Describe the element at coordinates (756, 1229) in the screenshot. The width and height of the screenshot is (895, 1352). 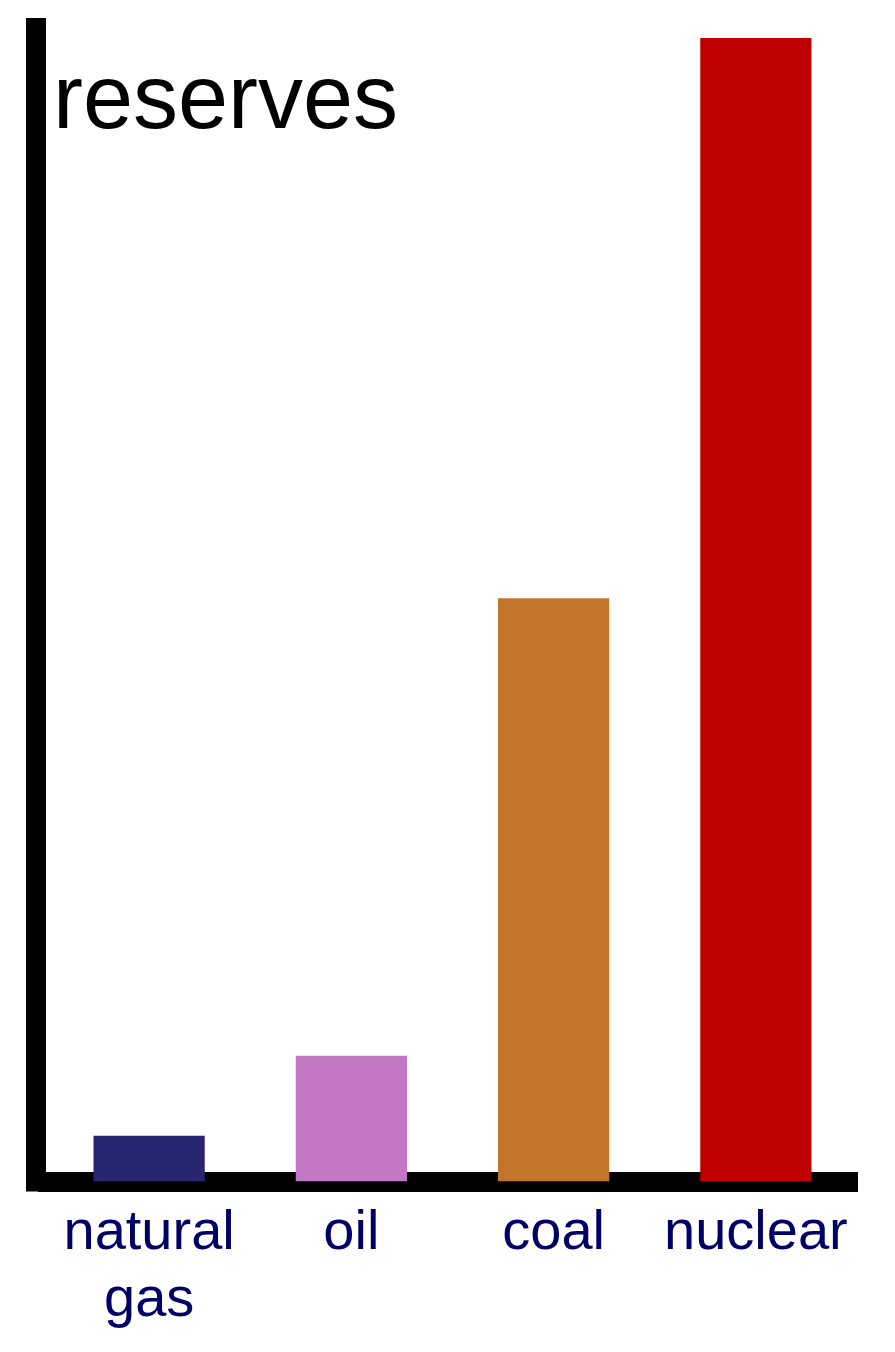
I see `x-tick-label: nuclear` at that location.